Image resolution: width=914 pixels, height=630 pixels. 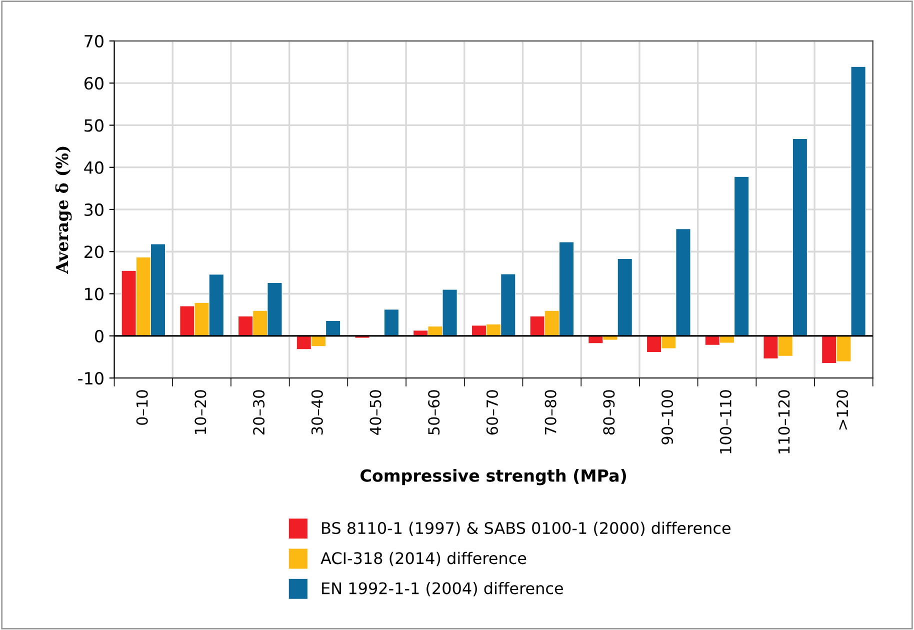 What do you see at coordinates (609, 412) in the screenshot?
I see `x-tick-label: 80–90` at bounding box center [609, 412].